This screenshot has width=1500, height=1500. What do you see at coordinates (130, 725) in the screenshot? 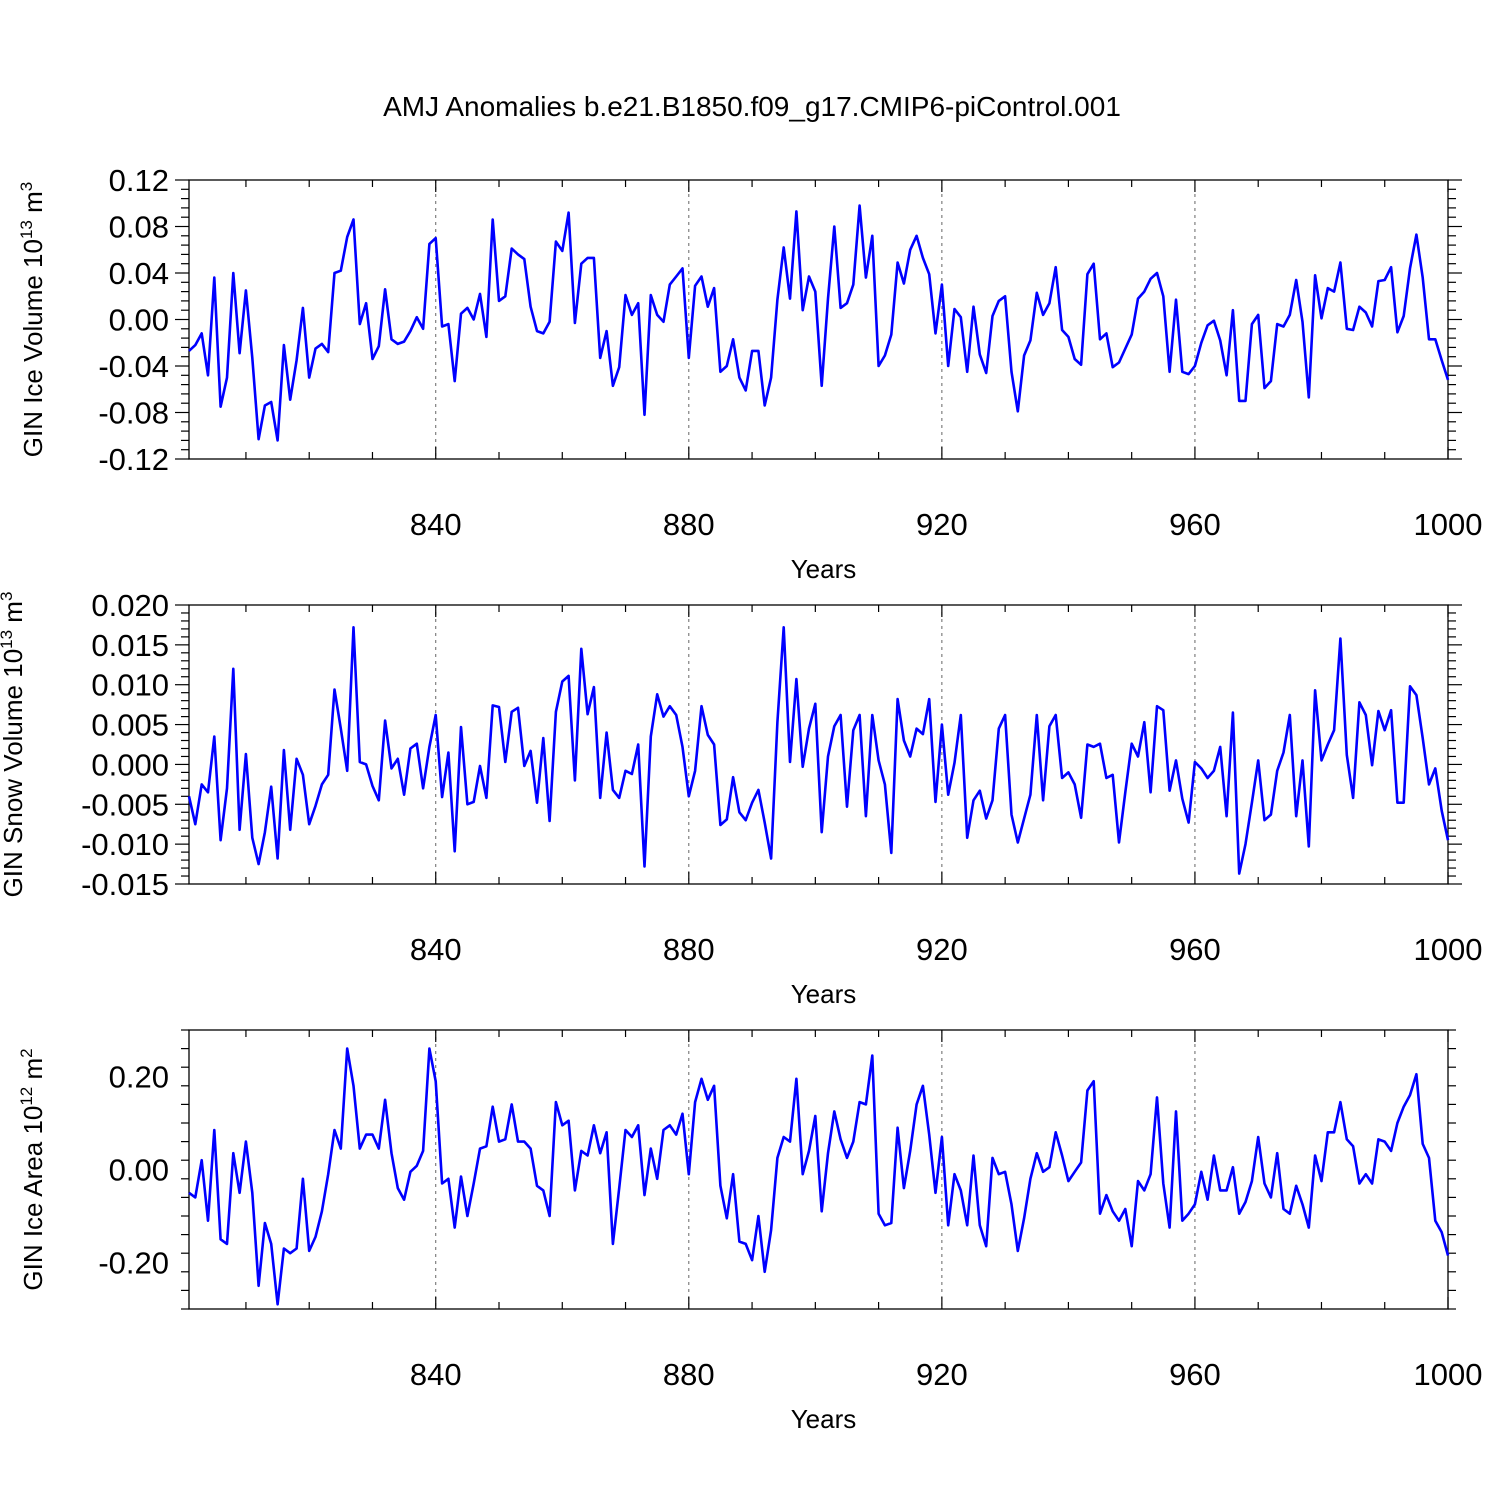
I see `y-tick-label: 0.005` at bounding box center [130, 725].